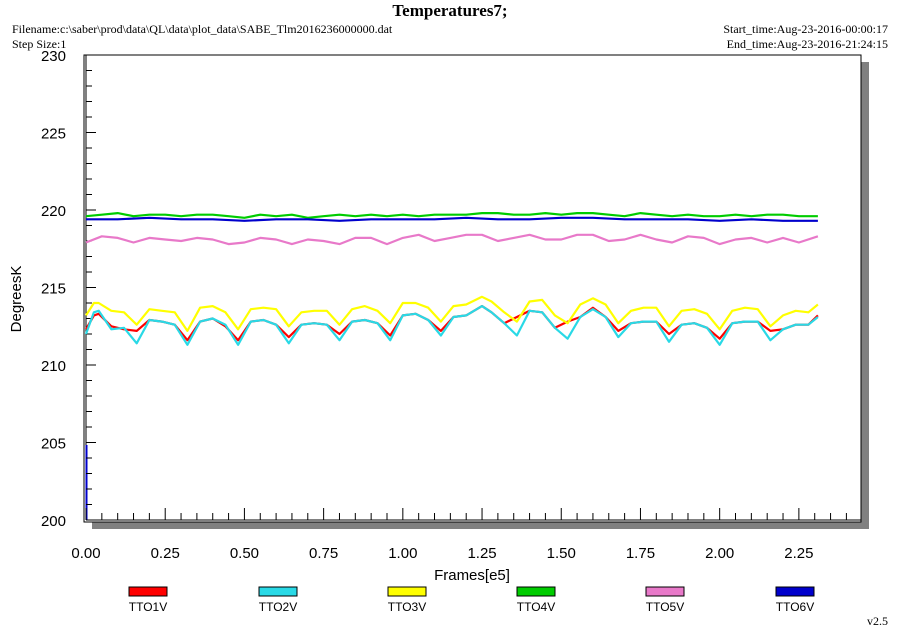  What do you see at coordinates (798, 553) in the screenshot?
I see `x-tick-label: 2.25` at bounding box center [798, 553].